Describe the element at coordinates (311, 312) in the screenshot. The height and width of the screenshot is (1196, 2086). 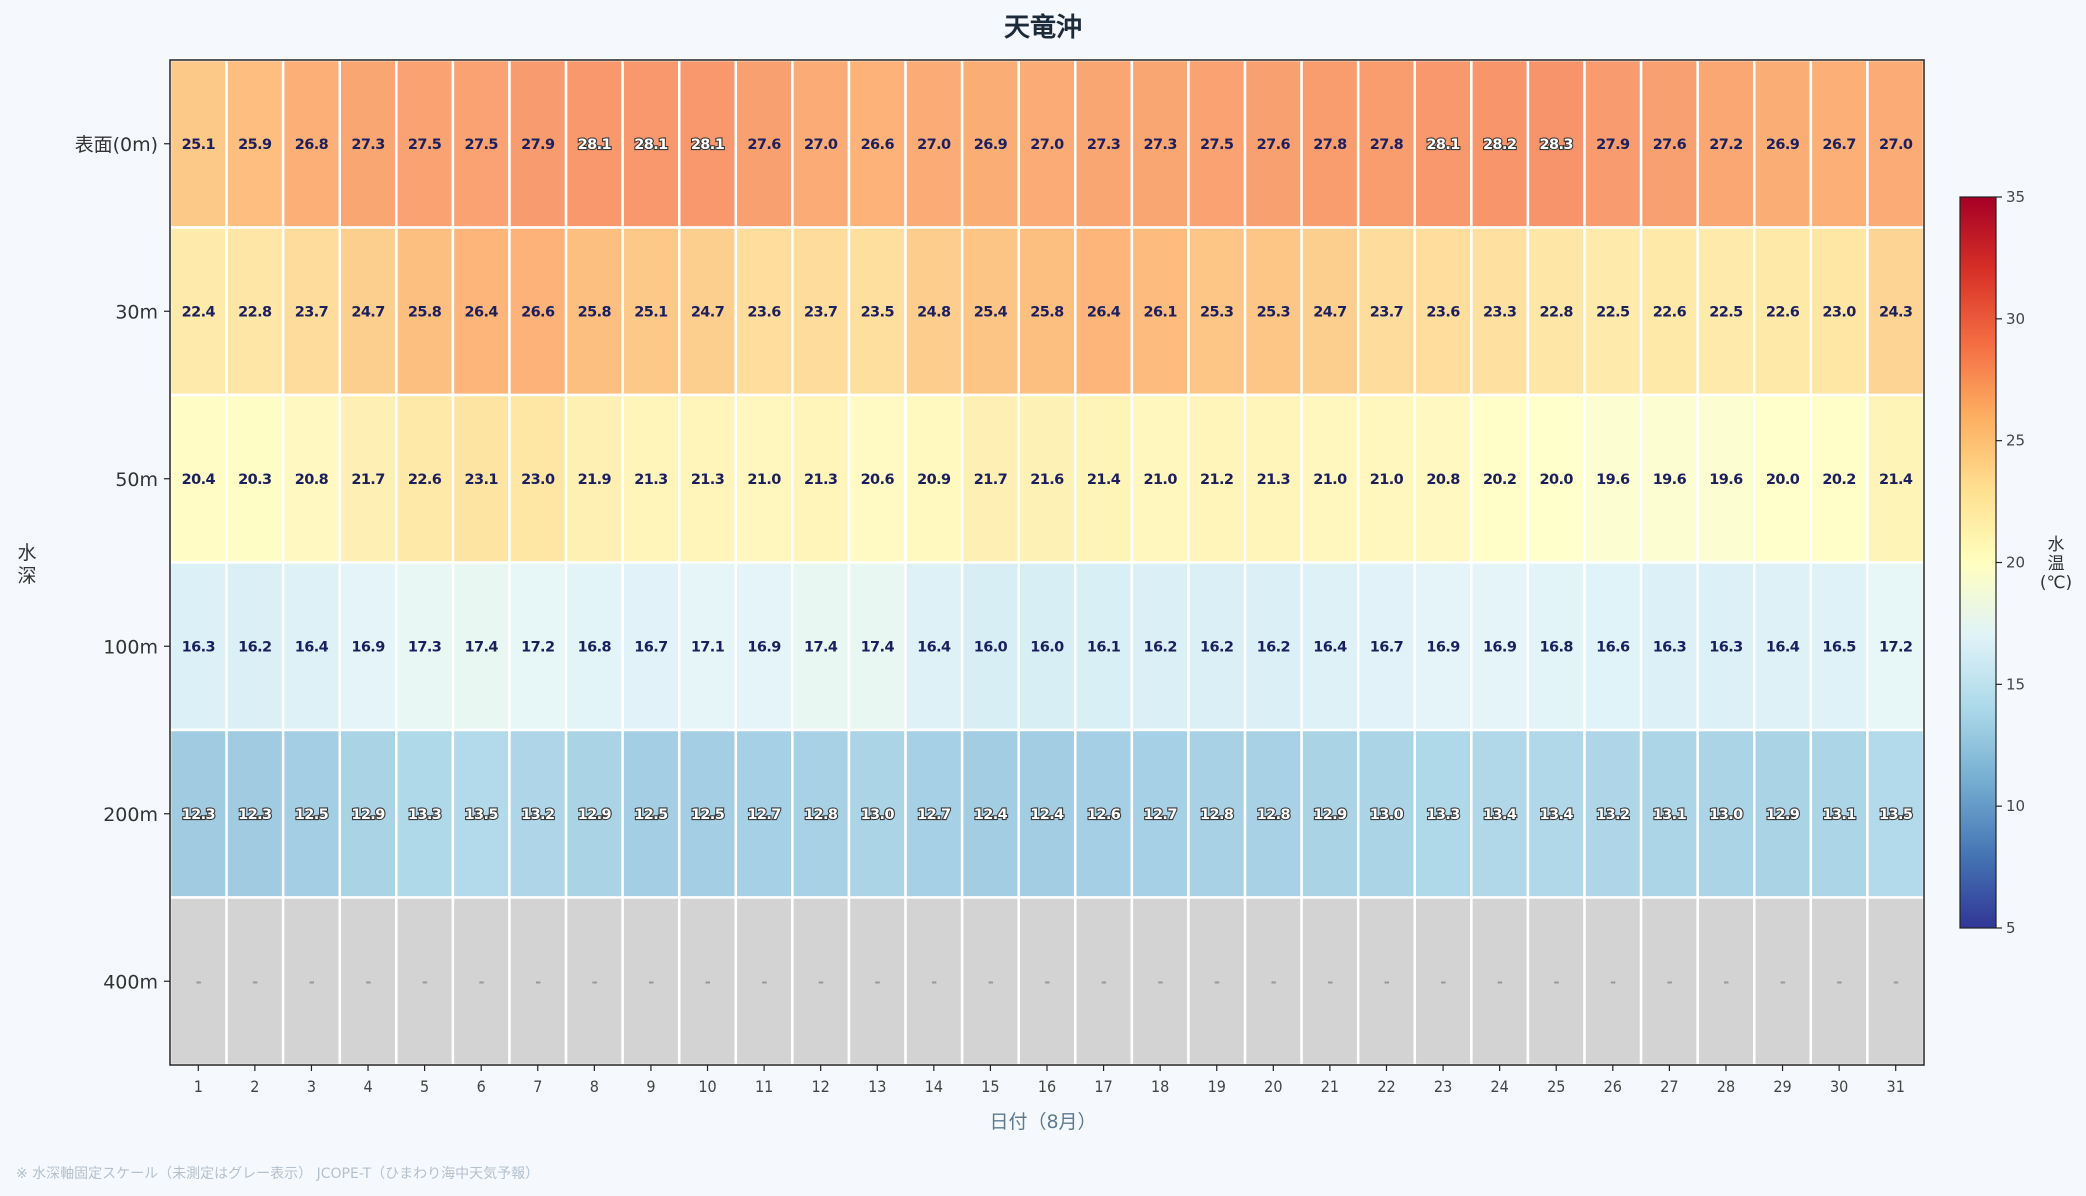
I see `cell-value-label: 23.7` at that location.